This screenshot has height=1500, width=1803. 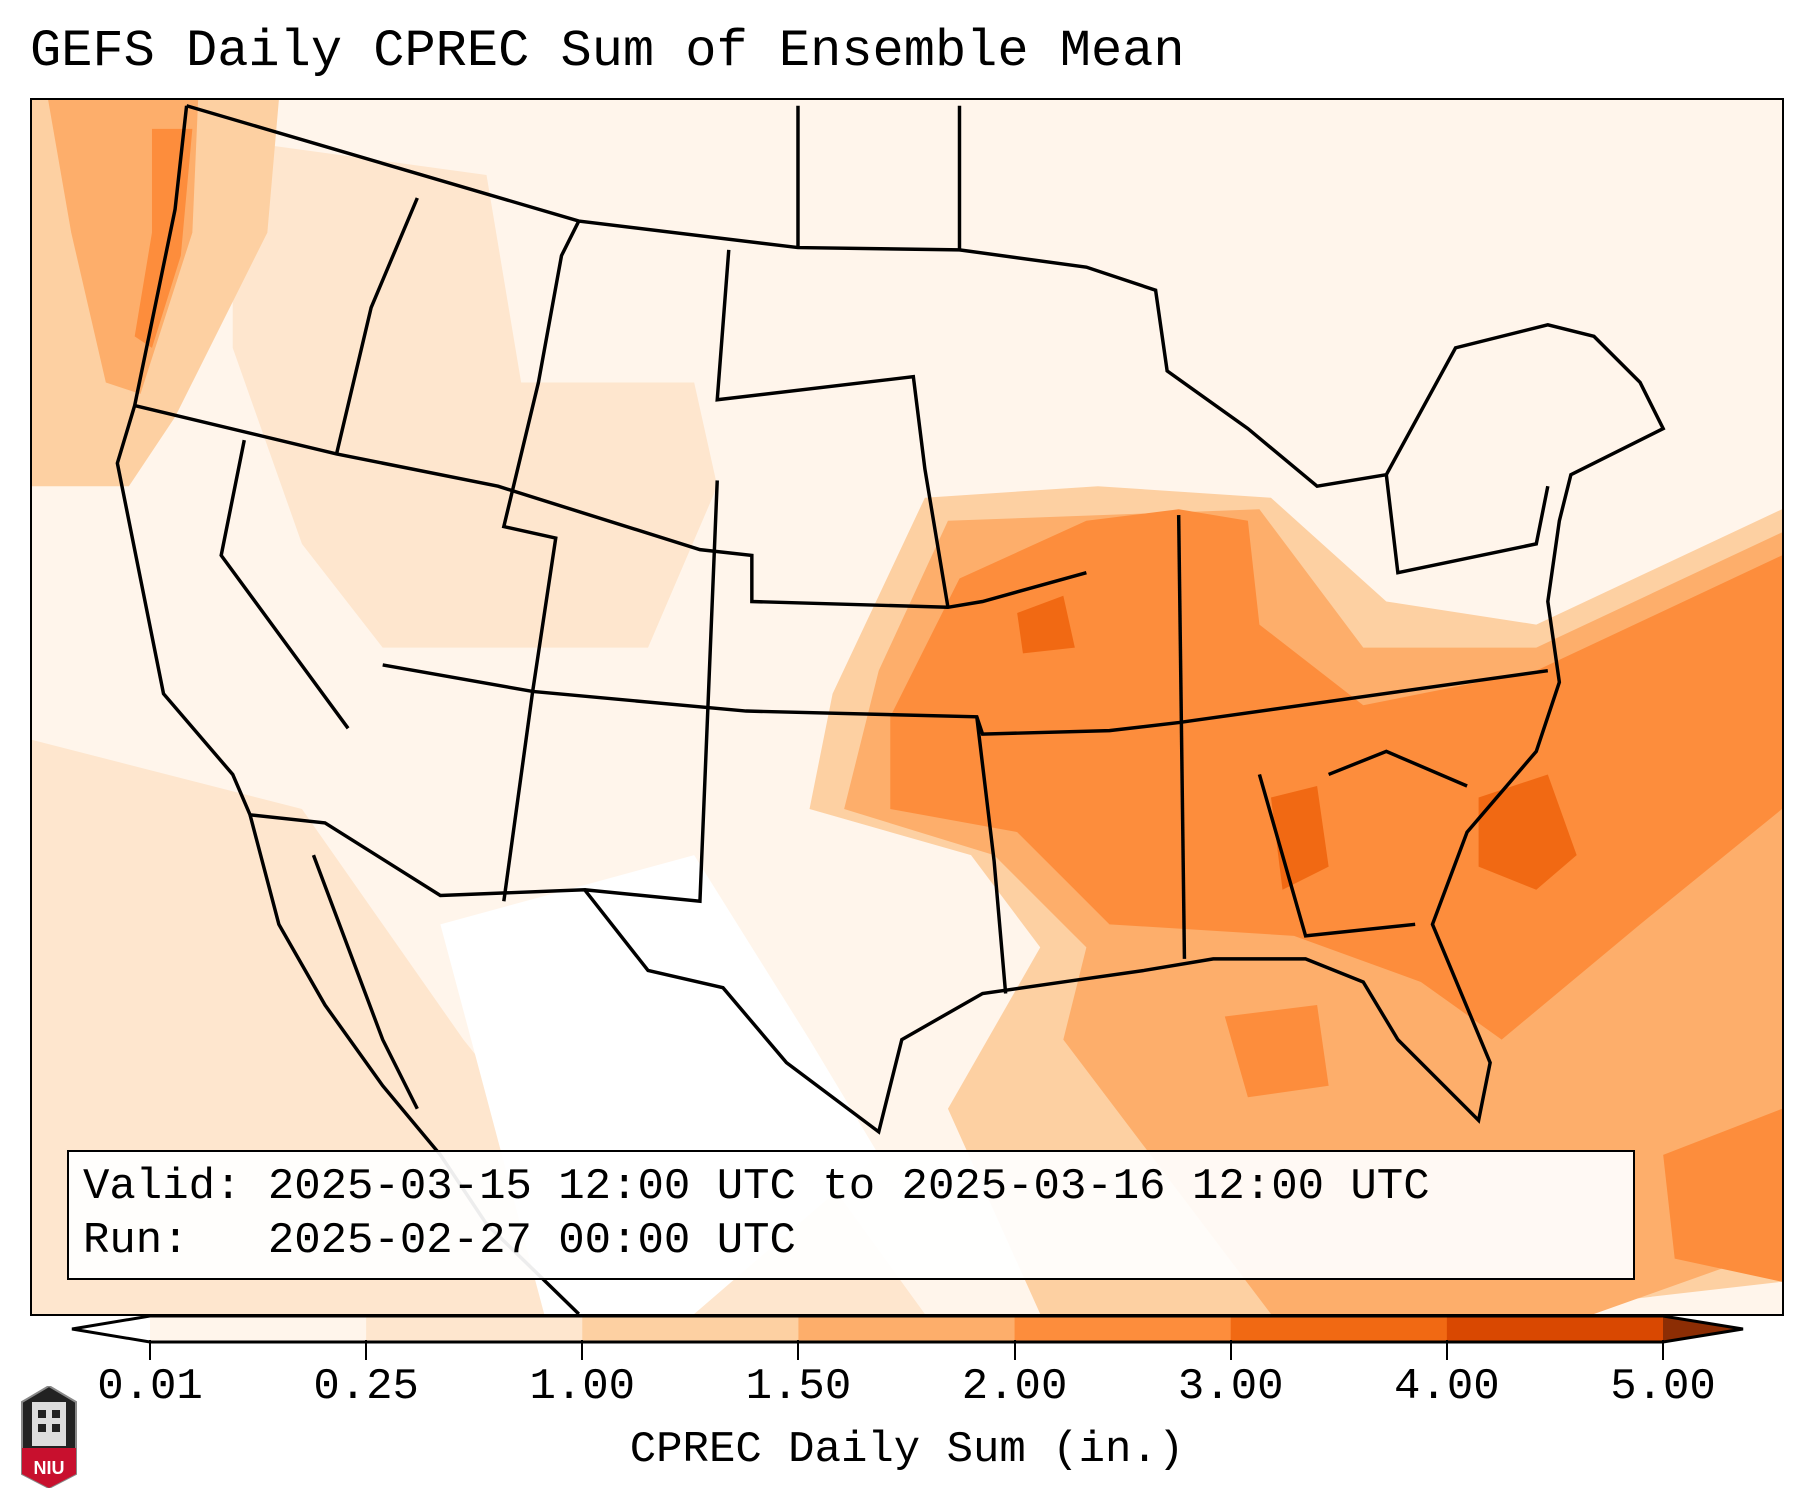 I want to click on colorbar-tick-label: 1.50, so click(x=798, y=1387).